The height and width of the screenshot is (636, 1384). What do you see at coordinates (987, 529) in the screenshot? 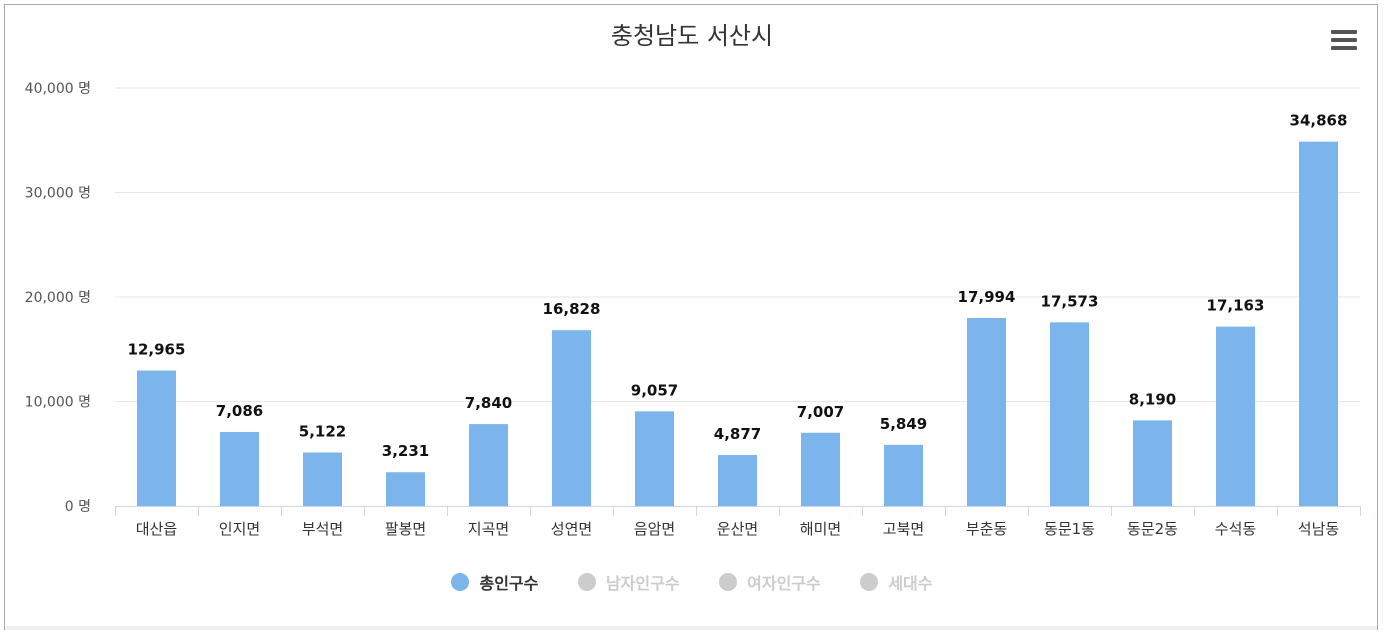
I see `x-tick-label: 부춘동` at bounding box center [987, 529].